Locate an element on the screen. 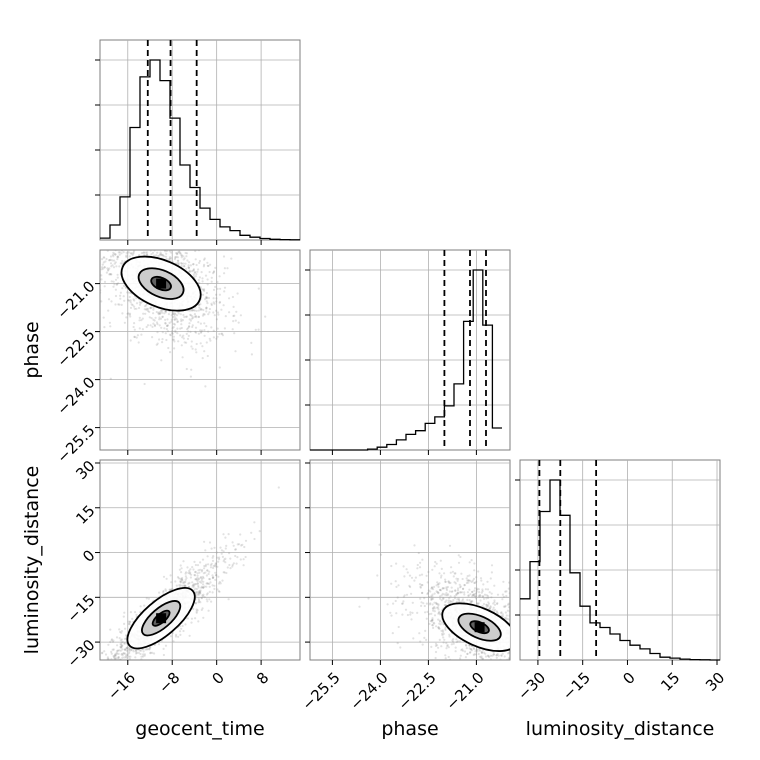 Image resolution: width=760 pixels, height=760 pixels. histogram-phase-panel is located at coordinates (408, 352).